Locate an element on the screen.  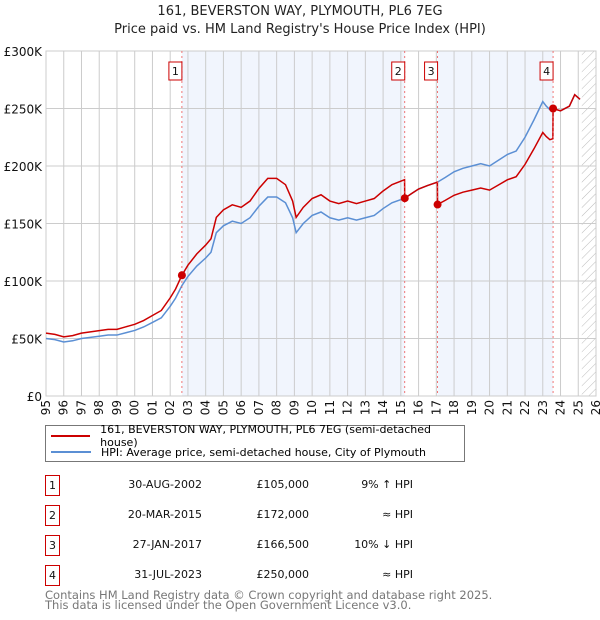
x-tick-label: 2018 is located at coordinates (454, 407).